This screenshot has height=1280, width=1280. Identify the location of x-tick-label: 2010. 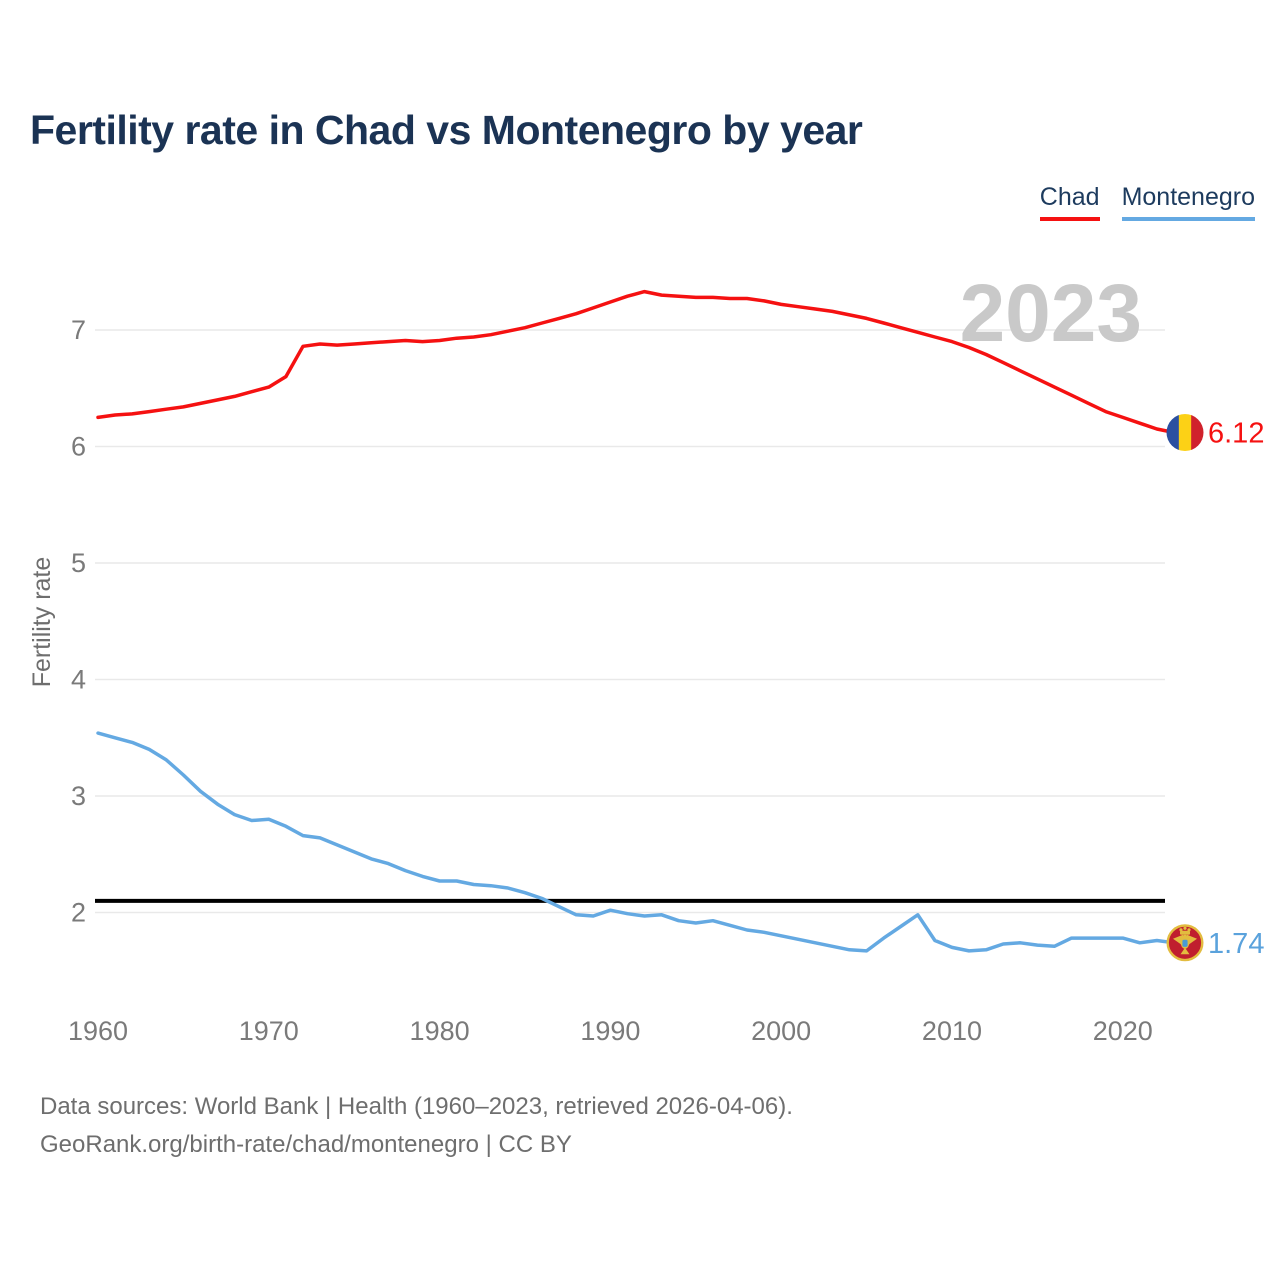
(952, 1031).